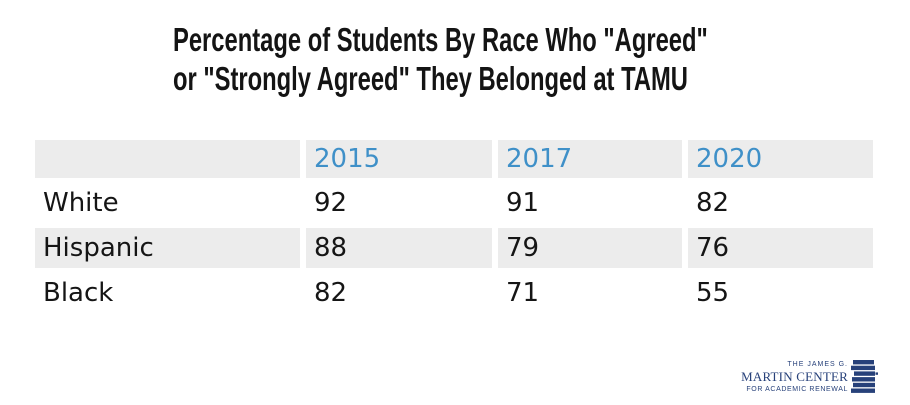 This screenshot has height=405, width=910. Describe the element at coordinates (713, 203) in the screenshot. I see `value-white-2020: 82` at that location.